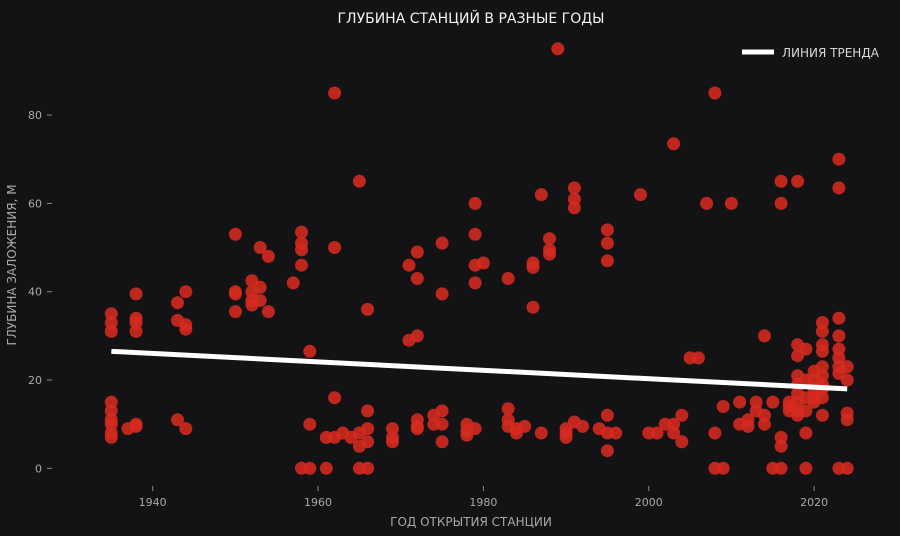  I want to click on legend-trend-label: ЛИНИЯ ТРЕНДА, so click(831, 53).